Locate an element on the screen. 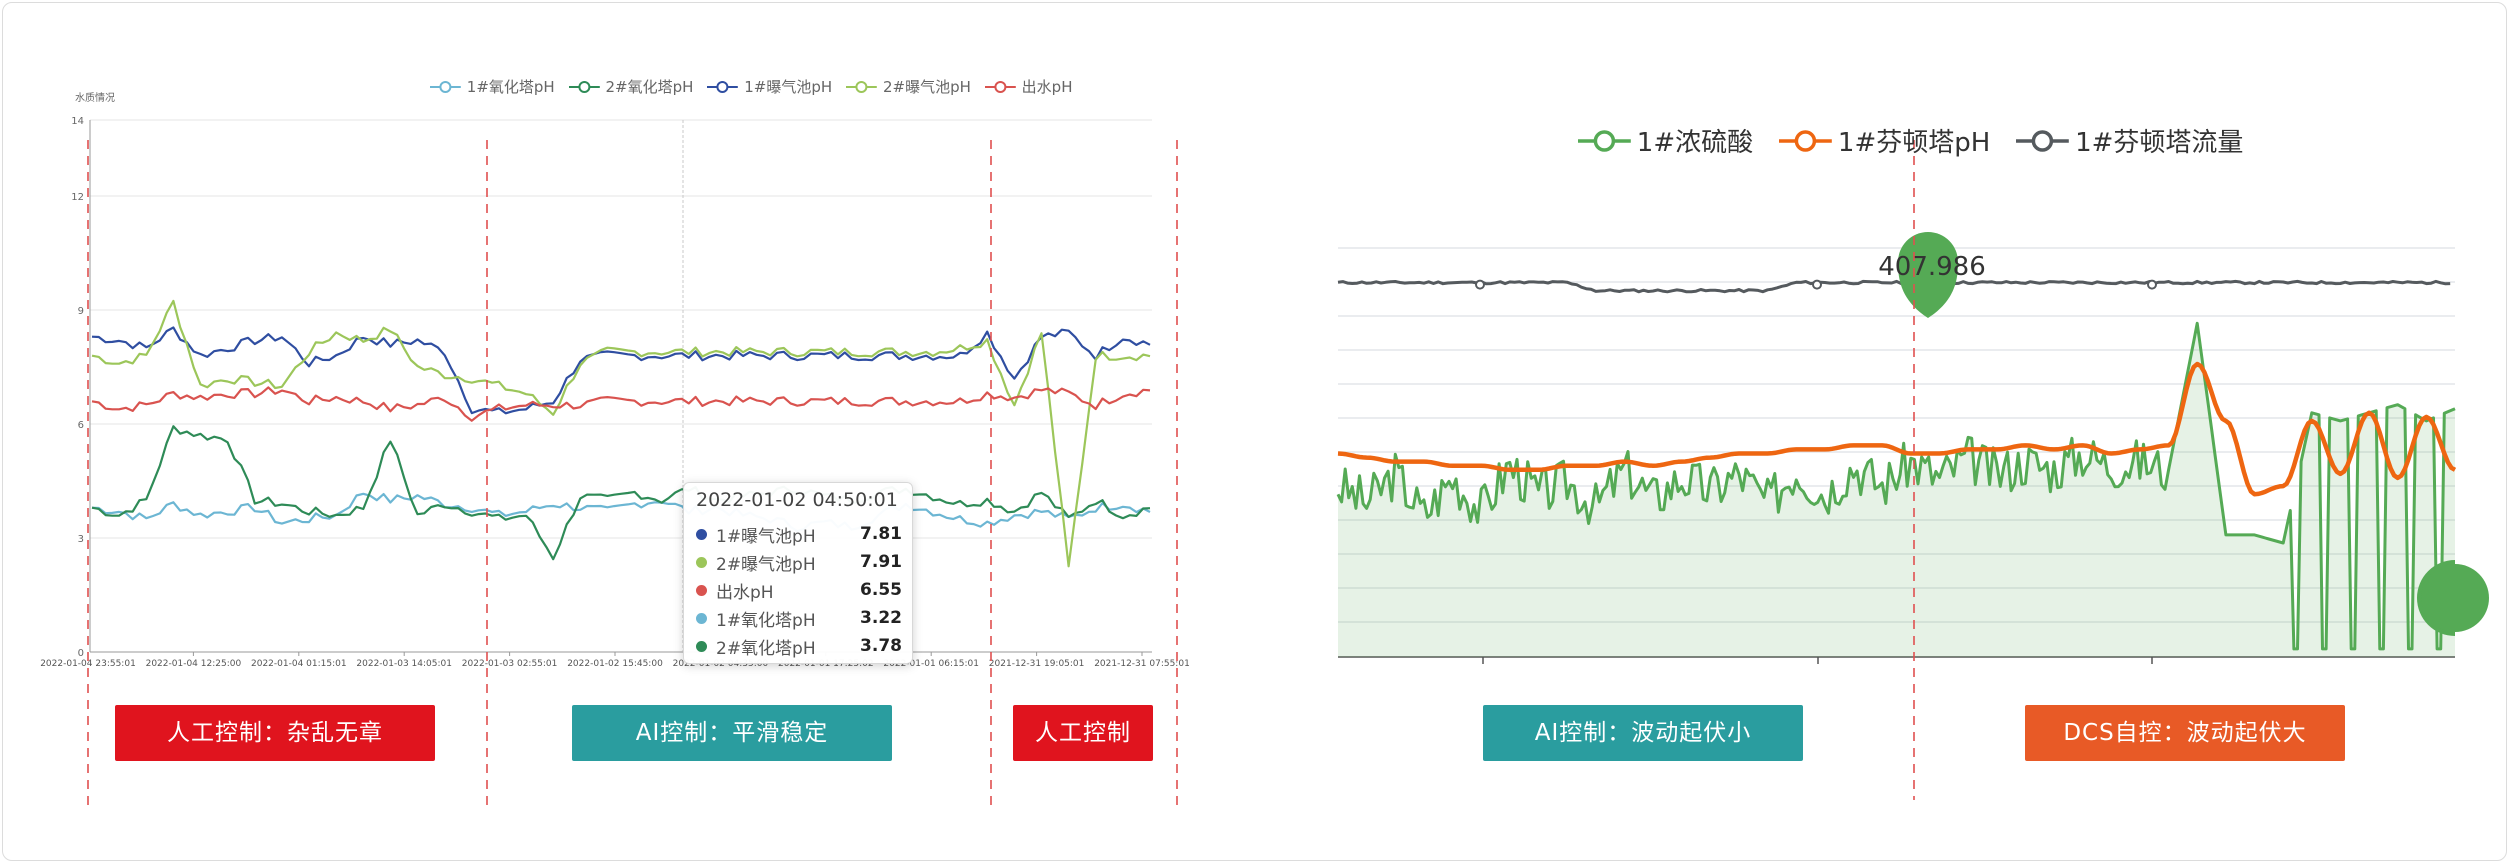 The width and height of the screenshot is (2509, 863). left-legend-label: 2#曝气池pH is located at coordinates (926, 87).